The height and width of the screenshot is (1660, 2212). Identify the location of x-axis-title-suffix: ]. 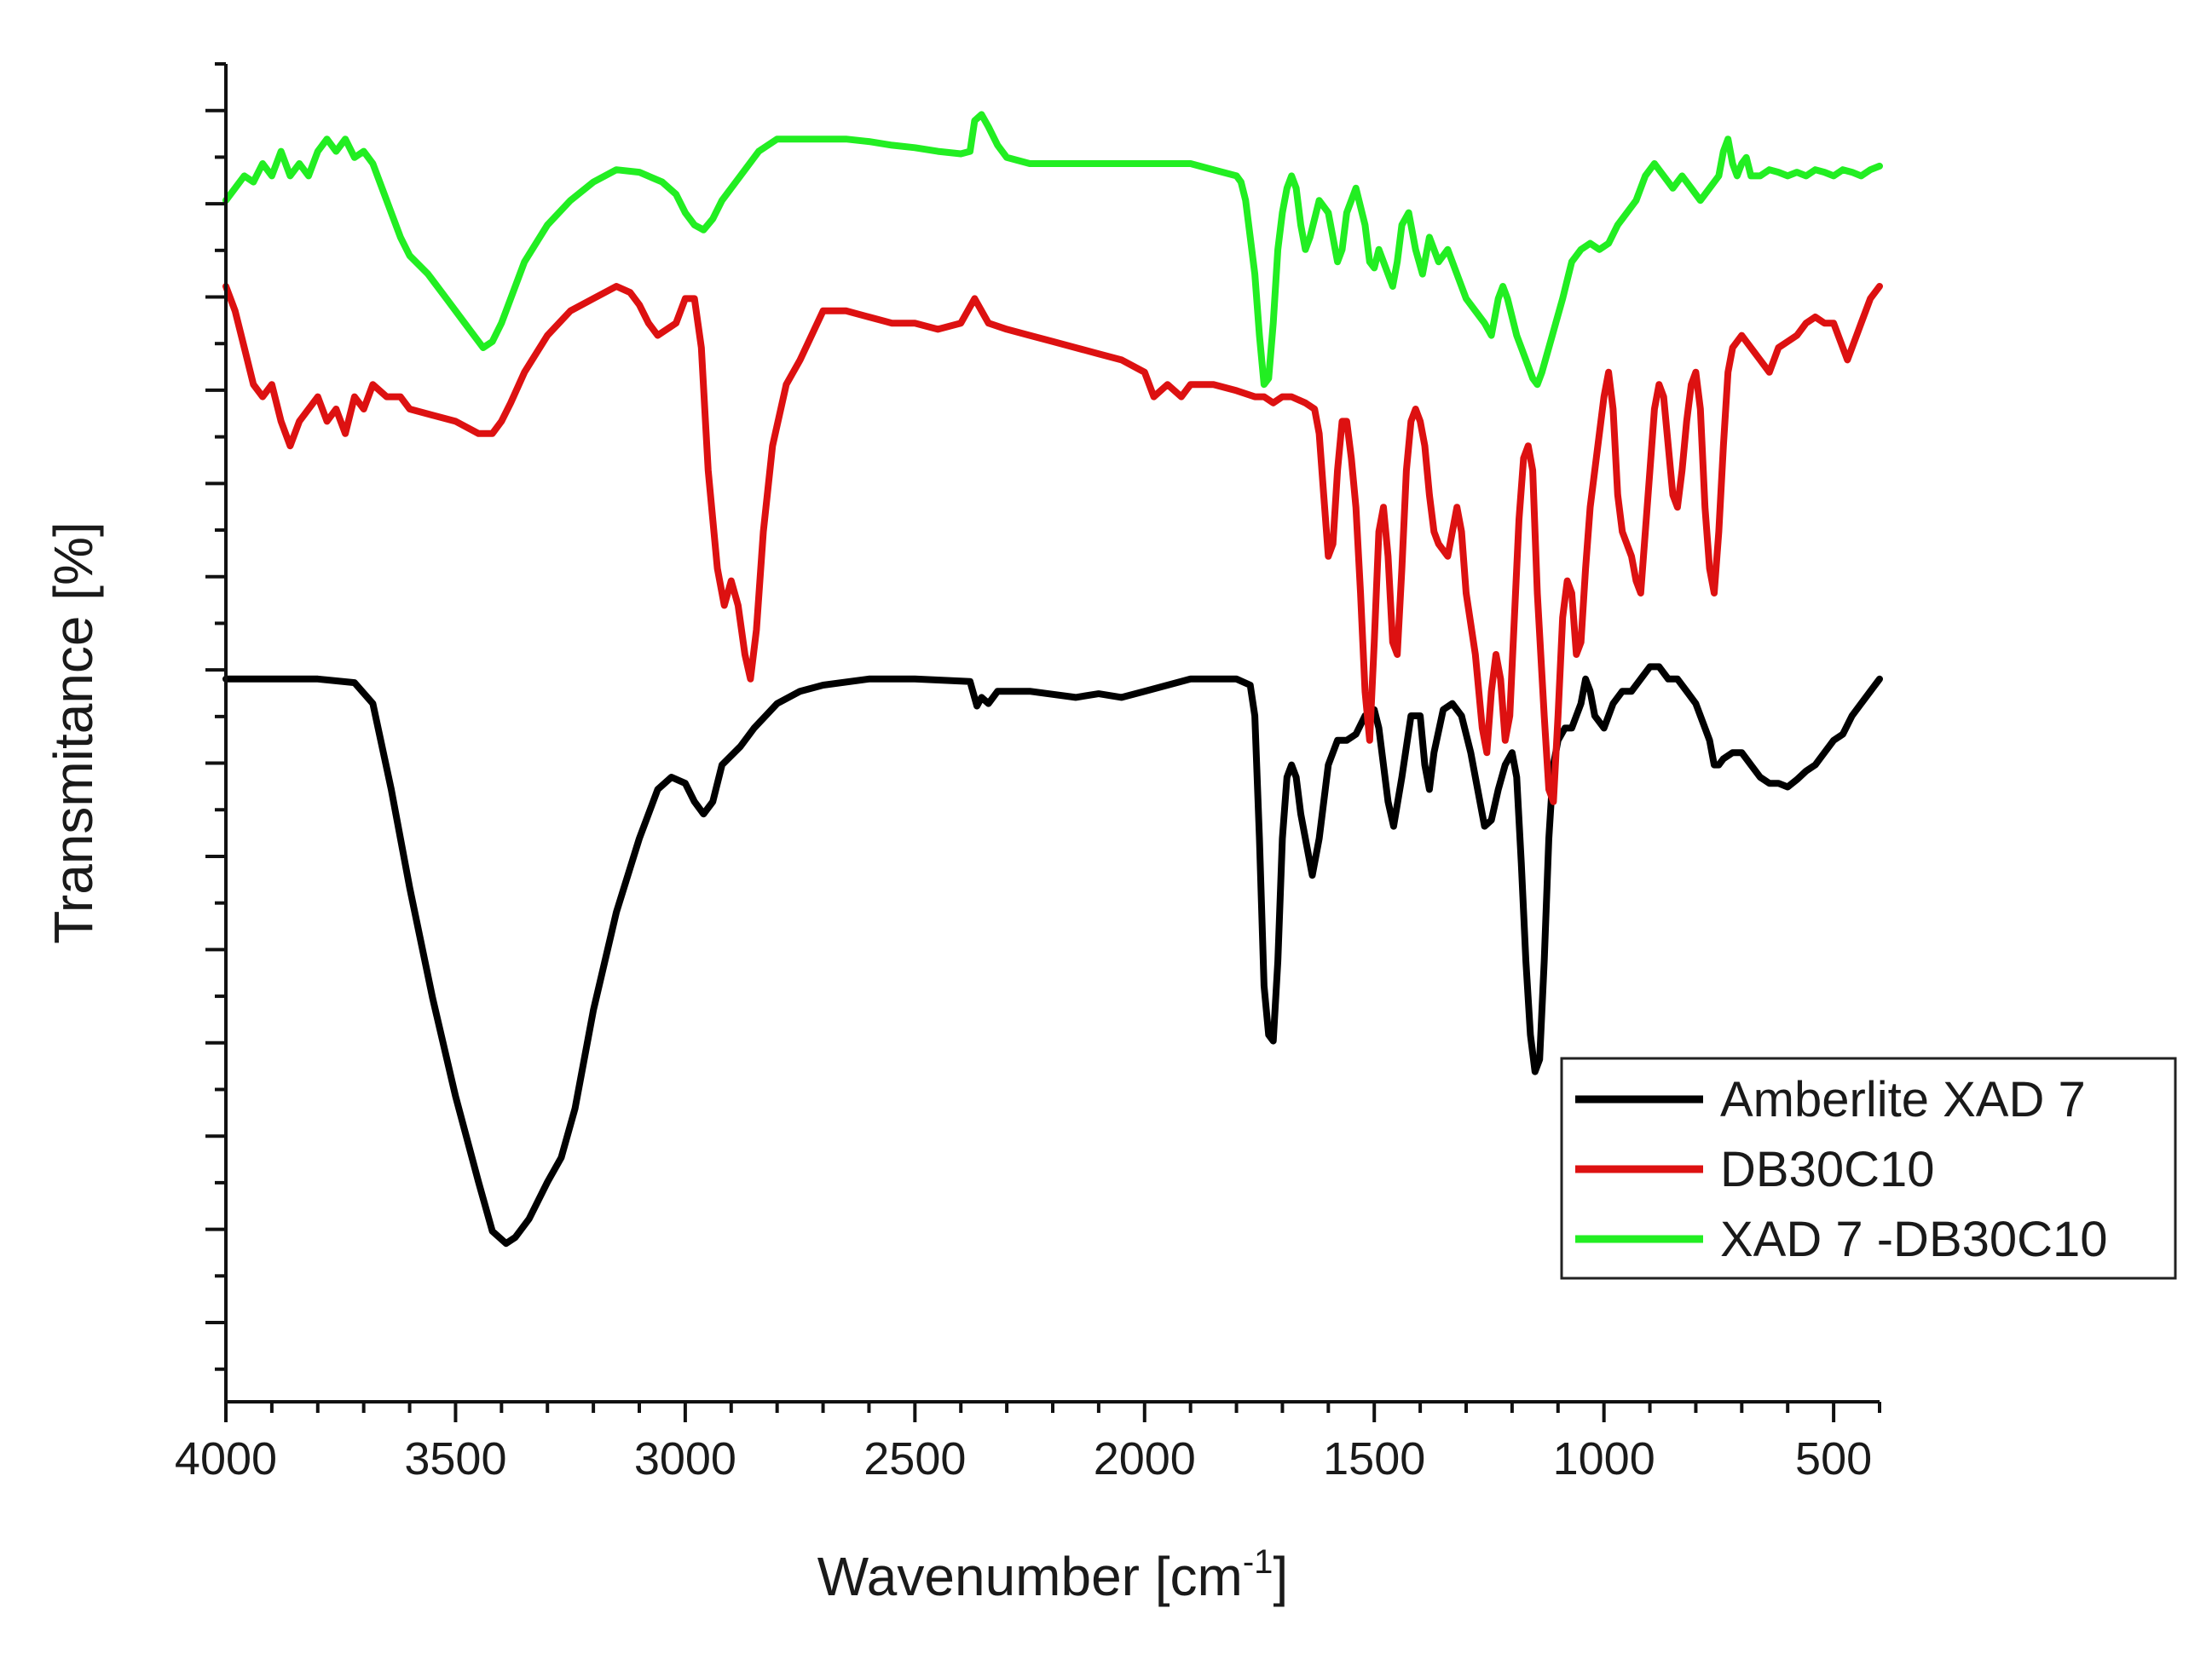
(1280, 1576).